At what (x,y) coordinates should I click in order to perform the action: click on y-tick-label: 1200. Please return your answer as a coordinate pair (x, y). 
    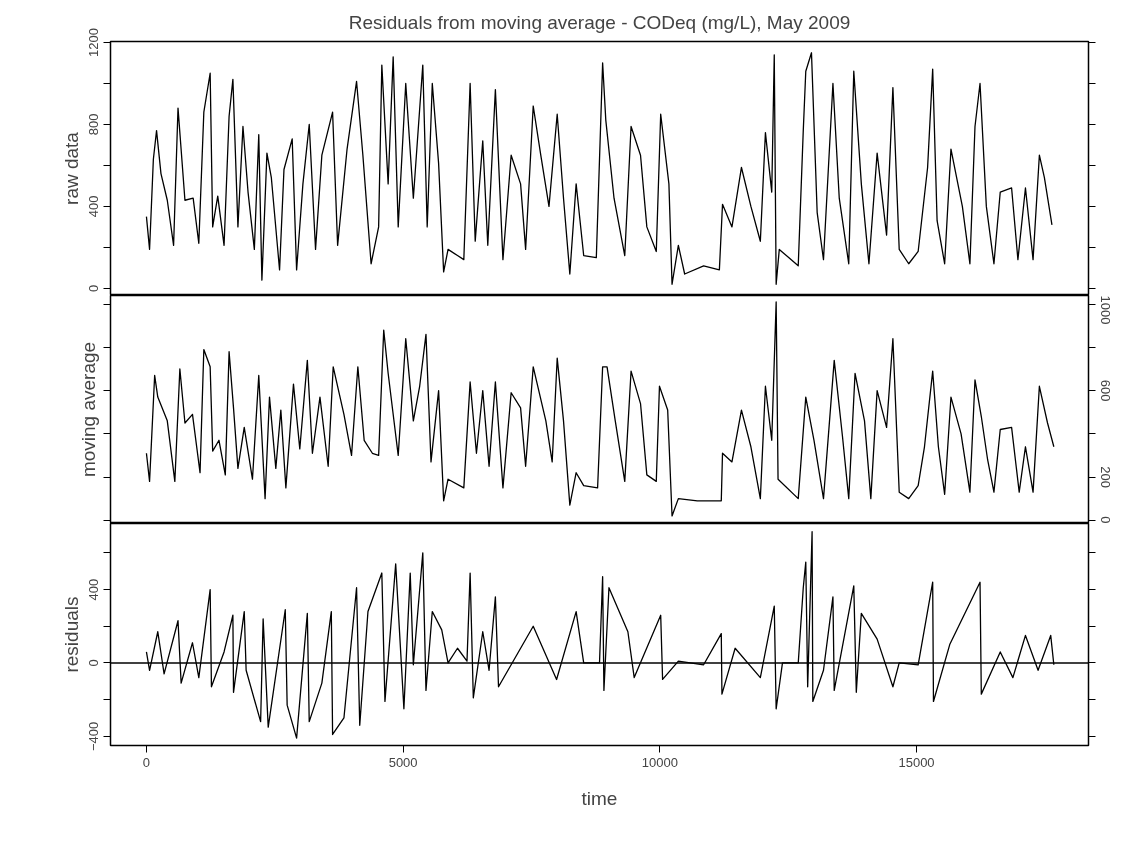
    Looking at the image, I should click on (94, 42).